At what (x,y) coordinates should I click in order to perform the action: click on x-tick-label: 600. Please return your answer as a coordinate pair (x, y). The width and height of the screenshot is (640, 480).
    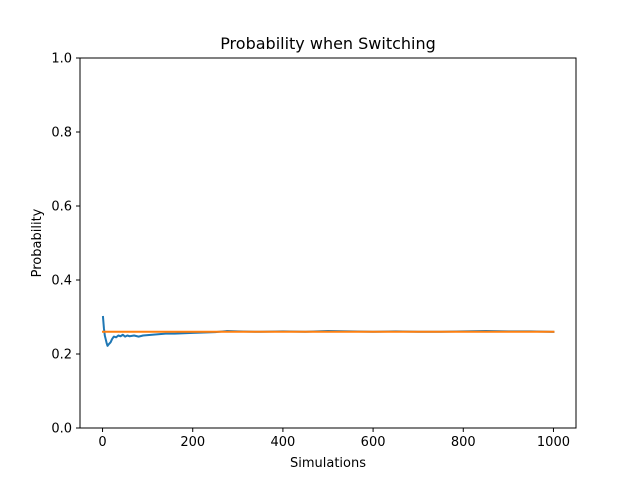
    Looking at the image, I should click on (373, 442).